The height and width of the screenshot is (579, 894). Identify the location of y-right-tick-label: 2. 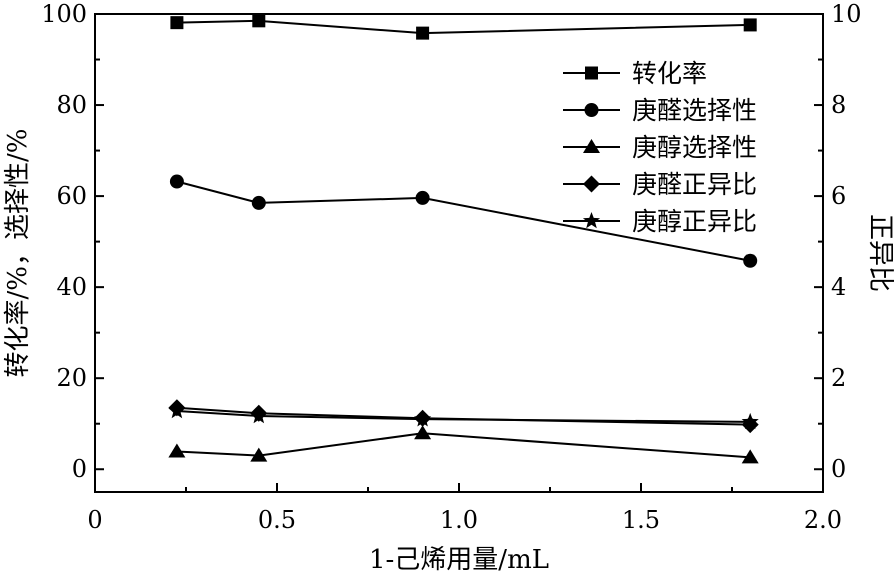
(838, 378).